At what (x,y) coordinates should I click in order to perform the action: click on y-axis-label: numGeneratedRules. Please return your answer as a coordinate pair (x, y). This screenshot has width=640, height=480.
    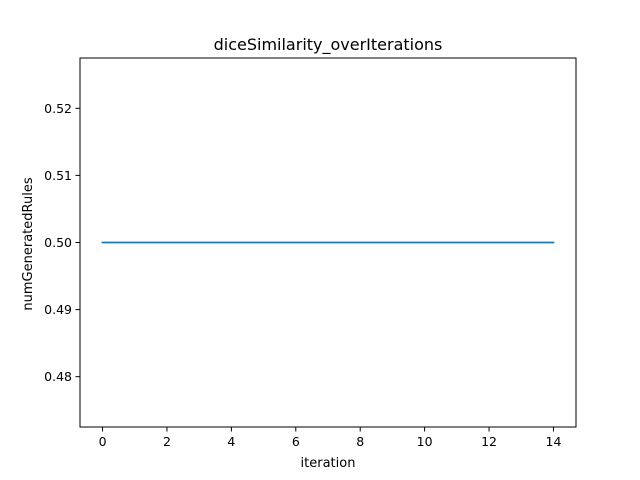
    Looking at the image, I should click on (28, 243).